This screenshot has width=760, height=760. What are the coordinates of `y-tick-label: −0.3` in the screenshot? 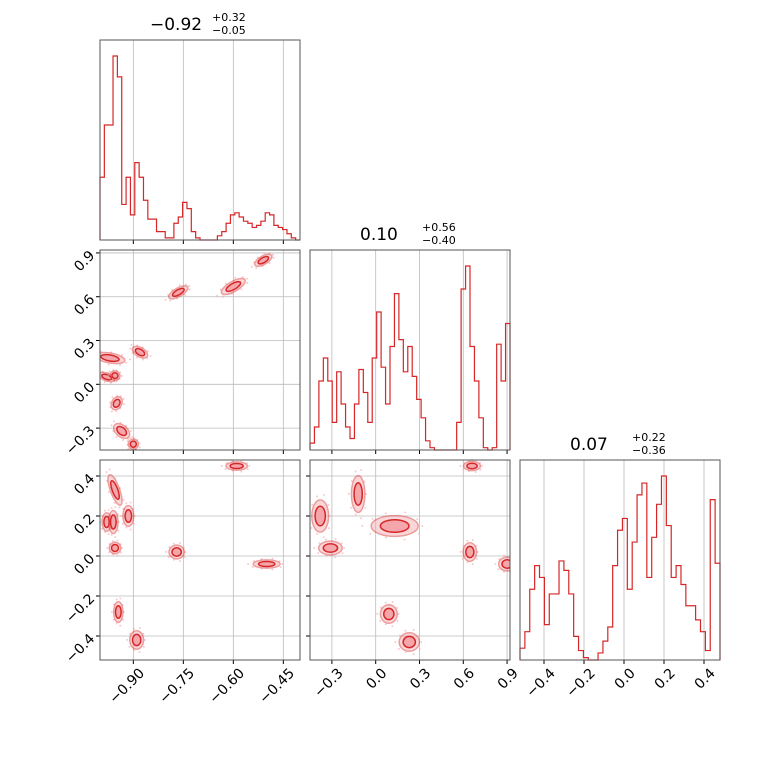 It's located at (80, 440).